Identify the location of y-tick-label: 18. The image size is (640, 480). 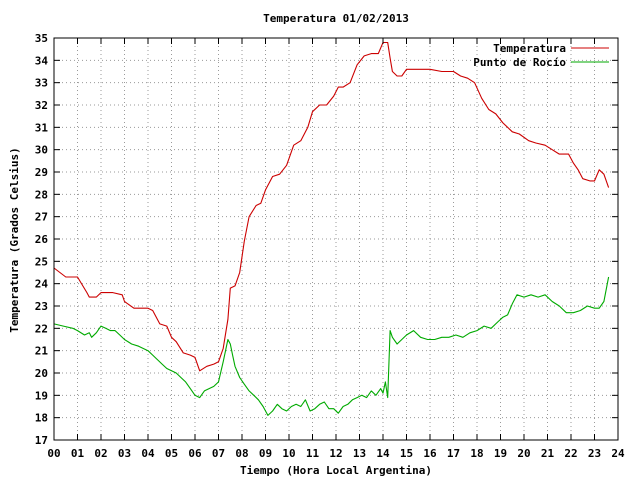
(41, 418).